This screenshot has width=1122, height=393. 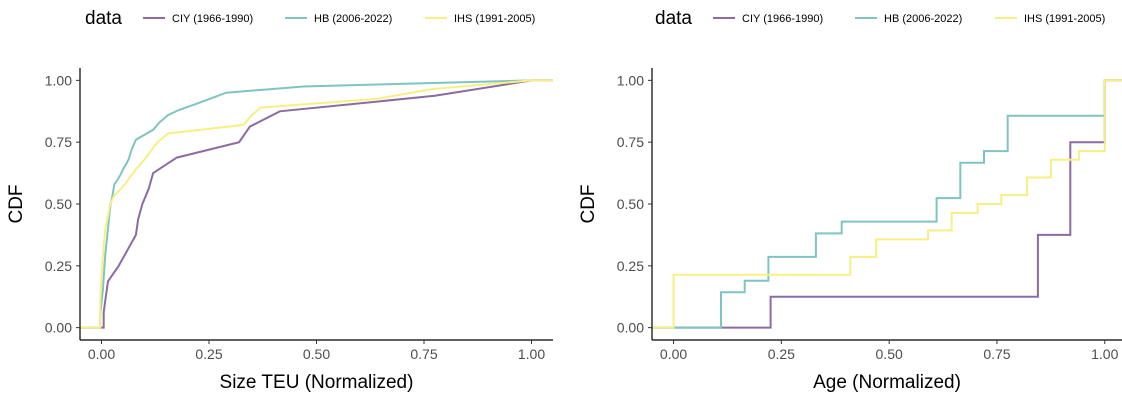 I want to click on chart-2-legend-label-1: CIY (1966-1990), so click(x=782, y=19).